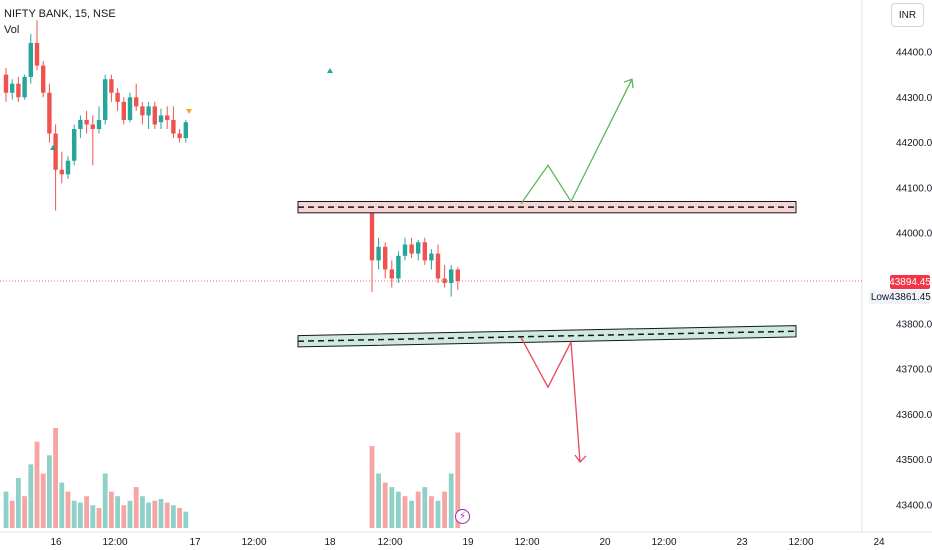 The width and height of the screenshot is (932, 550). Describe the element at coordinates (910, 297) in the screenshot. I see `low-price-tag: 43861.45` at that location.